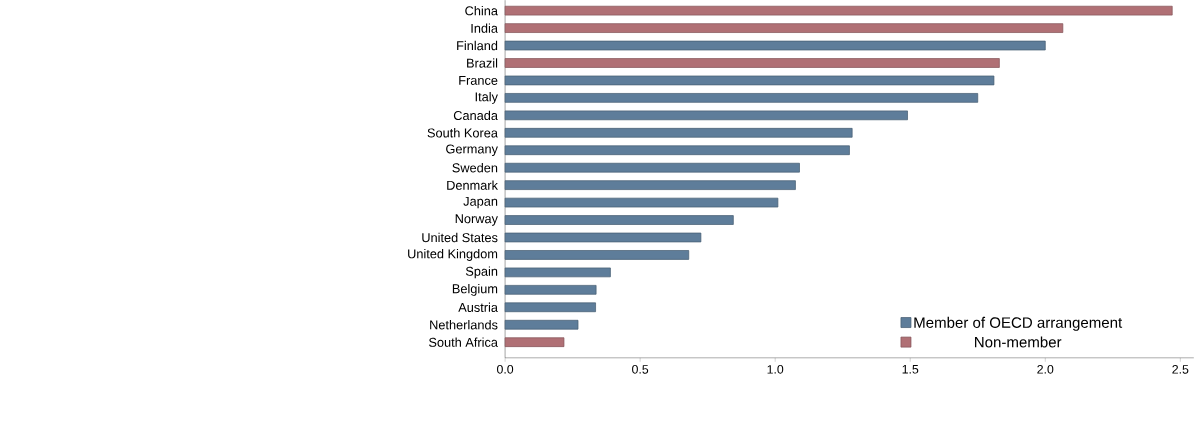 The height and width of the screenshot is (421, 1194). What do you see at coordinates (486, 98) in the screenshot?
I see `y-tick-label: Italy` at bounding box center [486, 98].